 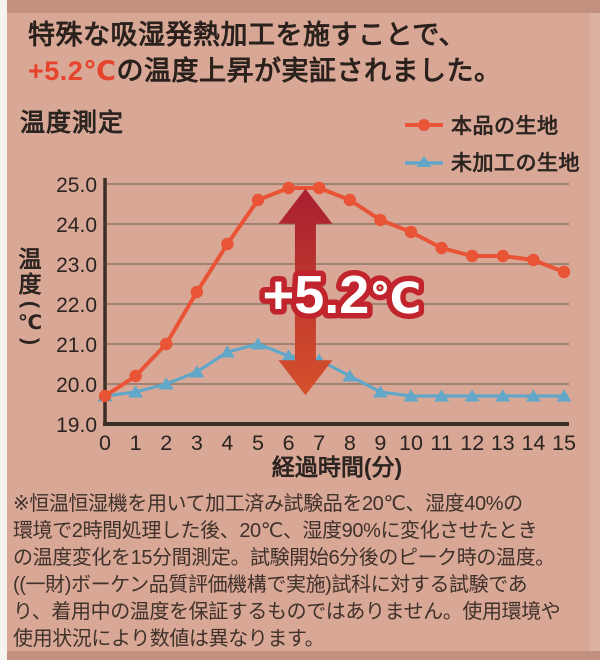 I want to click on x-tick-label: 1, so click(x=136, y=443).